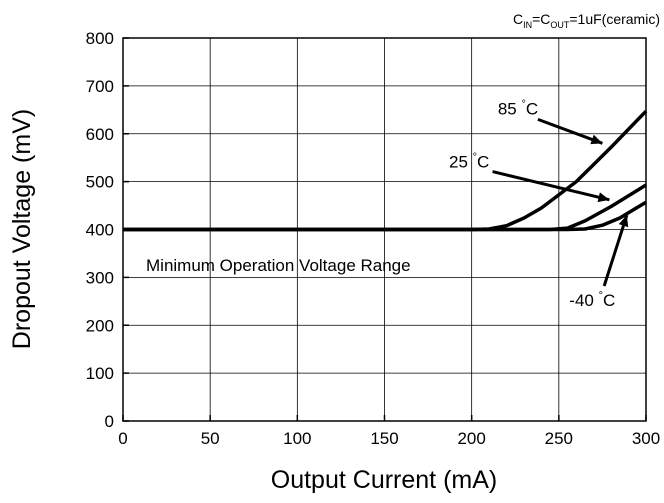 This screenshot has width=664, height=503. I want to click on x-tick-label: 50, so click(210, 438).